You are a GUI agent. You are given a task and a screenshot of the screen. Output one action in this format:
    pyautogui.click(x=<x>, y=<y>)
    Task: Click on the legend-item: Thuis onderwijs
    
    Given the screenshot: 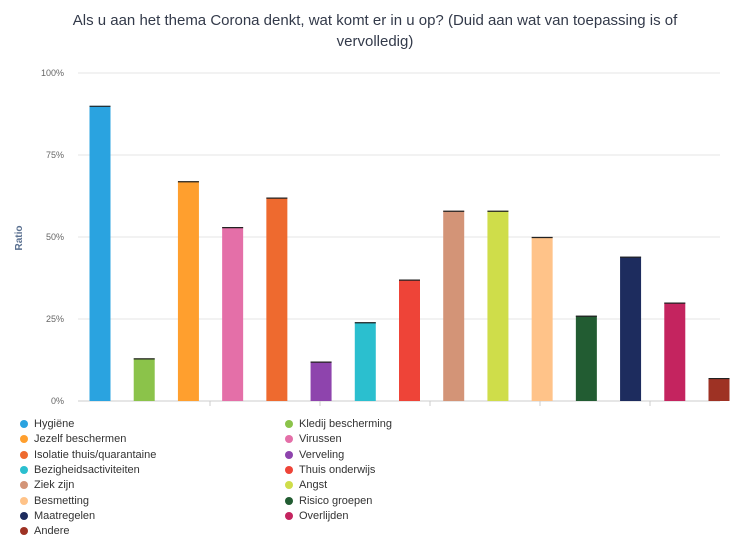 What is the action you would take?
    pyautogui.click(x=330, y=470)
    